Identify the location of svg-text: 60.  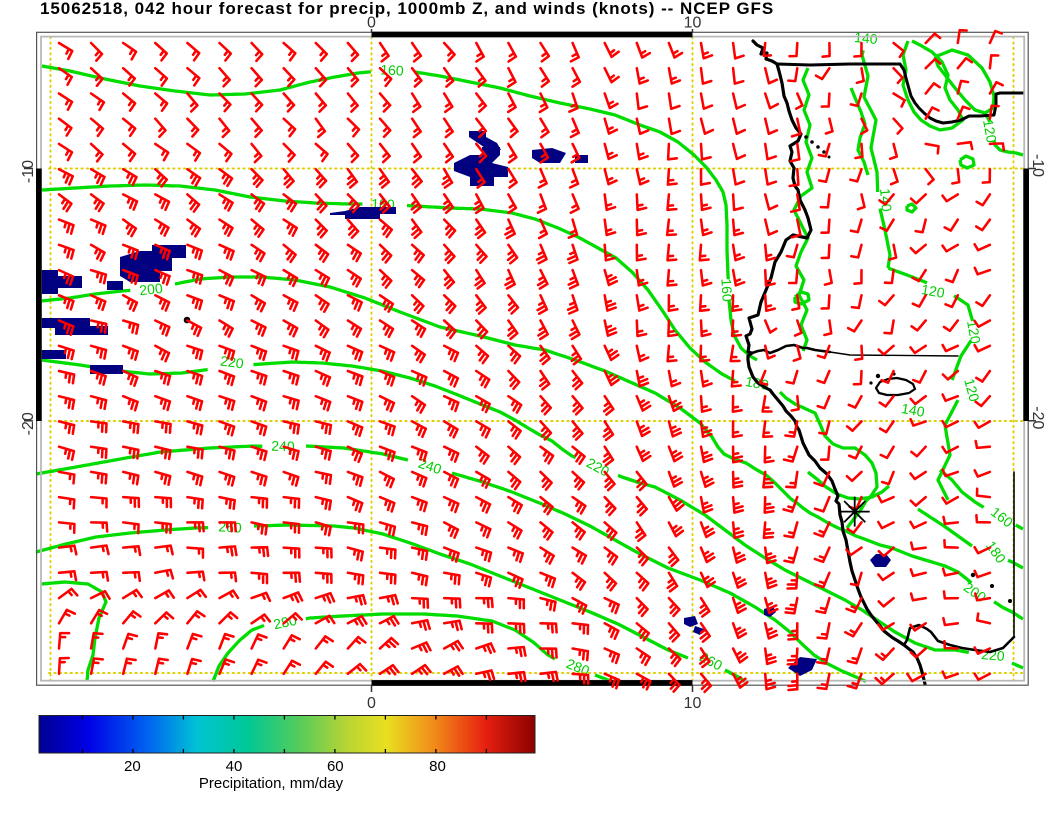
(335, 766).